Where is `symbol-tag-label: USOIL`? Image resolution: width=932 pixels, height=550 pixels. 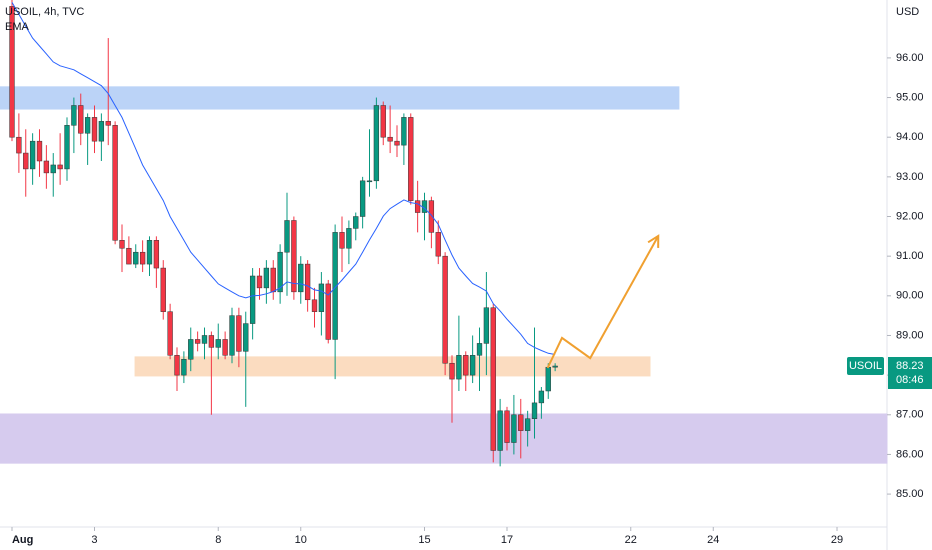
symbol-tag-label: USOIL is located at coordinates (865, 366).